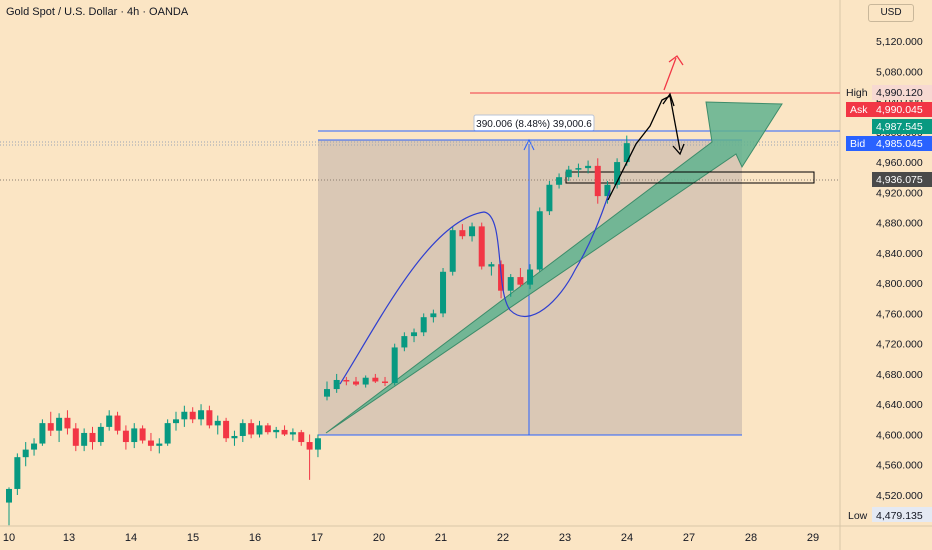 The width and height of the screenshot is (932, 550). I want to click on time-tick-label: 20, so click(379, 538).